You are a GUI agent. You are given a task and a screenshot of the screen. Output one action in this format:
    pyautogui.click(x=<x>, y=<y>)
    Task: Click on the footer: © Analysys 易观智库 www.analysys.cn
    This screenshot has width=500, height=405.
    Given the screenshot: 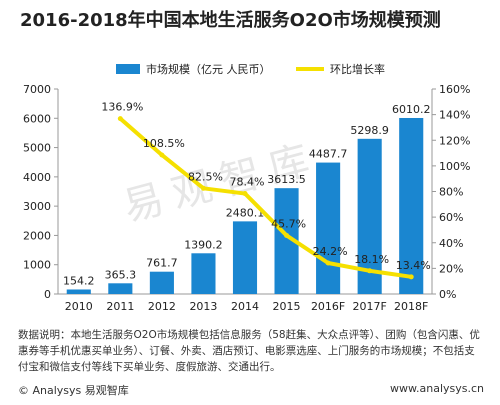 What is the action you would take?
    pyautogui.click(x=251, y=391)
    